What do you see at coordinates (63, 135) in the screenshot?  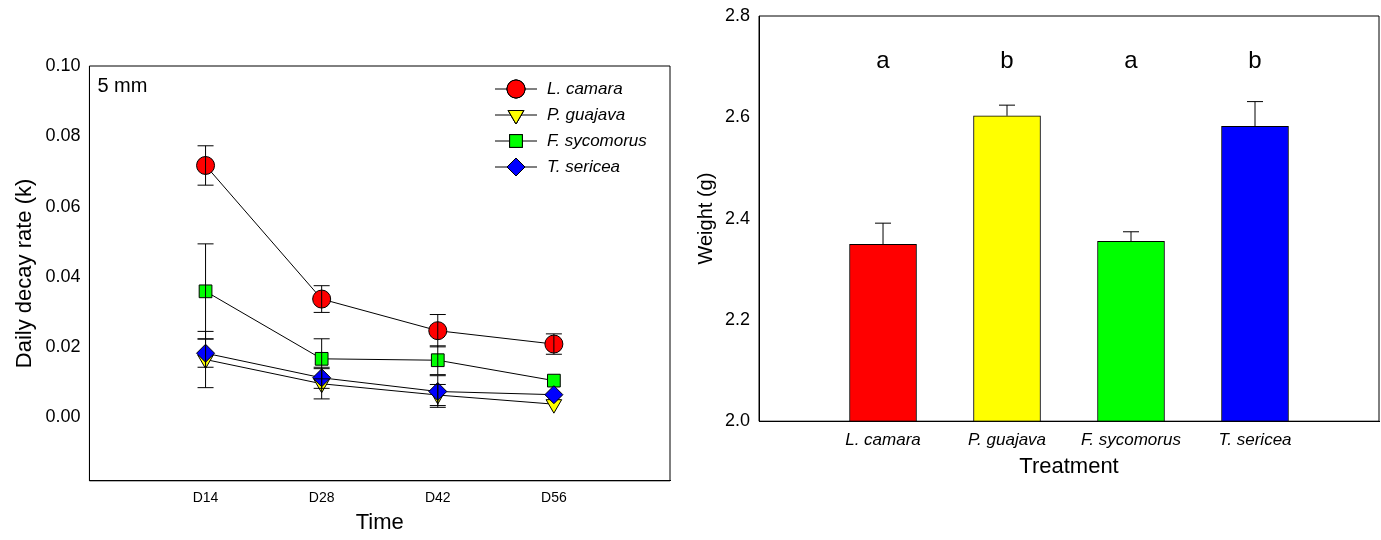 I see `y-tick-label: 0.08` at bounding box center [63, 135].